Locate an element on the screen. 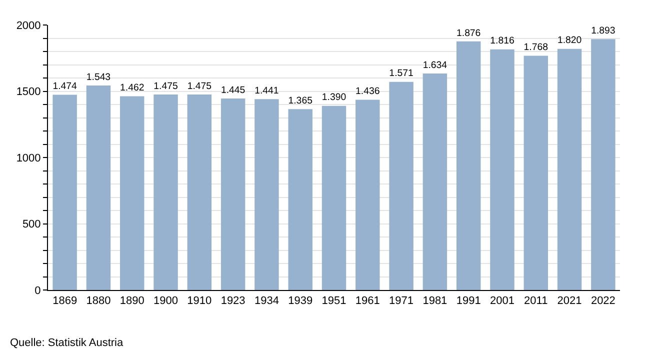 The height and width of the screenshot is (350, 650). source-note: Quelle: Statistik Austria is located at coordinates (67, 343).